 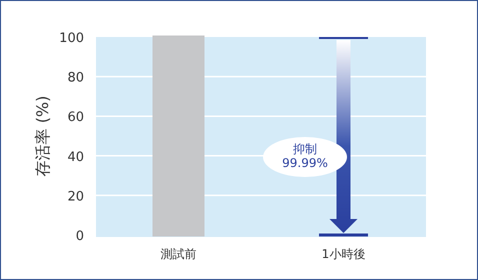 What do you see at coordinates (344, 254) in the screenshot?
I see `x-tick-label: 1小時後` at bounding box center [344, 254].